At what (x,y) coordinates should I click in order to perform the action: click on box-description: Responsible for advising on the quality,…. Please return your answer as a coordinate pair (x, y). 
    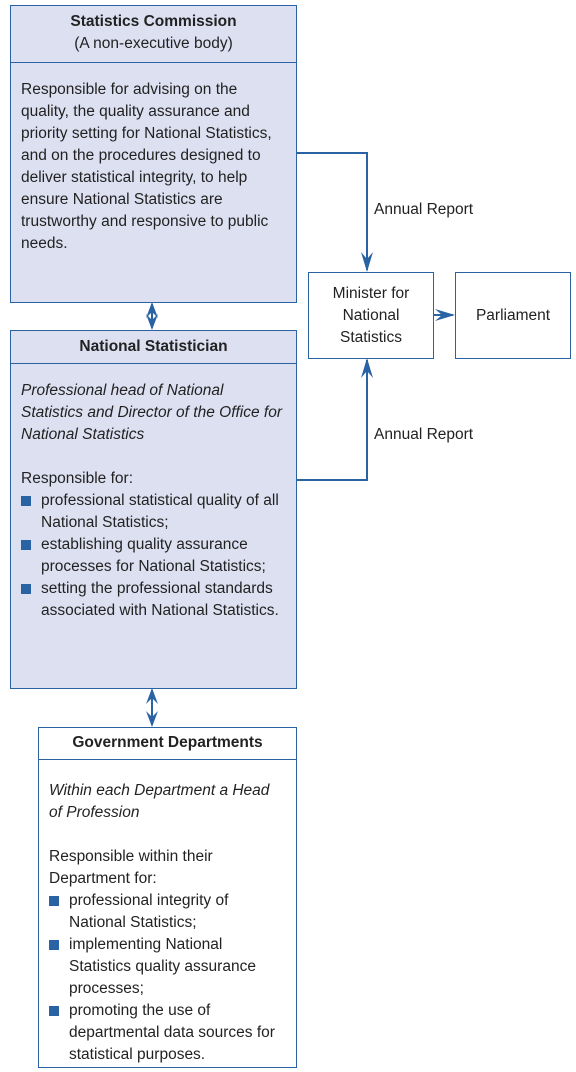
    Looking at the image, I should click on (146, 166).